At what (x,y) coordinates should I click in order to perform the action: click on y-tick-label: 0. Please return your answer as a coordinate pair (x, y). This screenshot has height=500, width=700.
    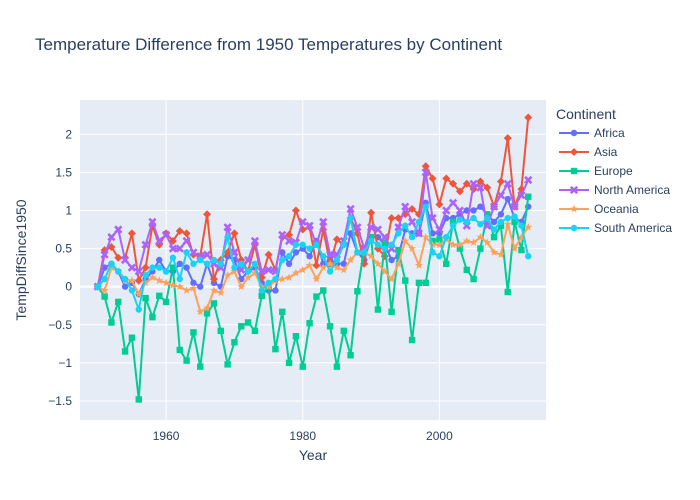
    Looking at the image, I should click on (68, 287).